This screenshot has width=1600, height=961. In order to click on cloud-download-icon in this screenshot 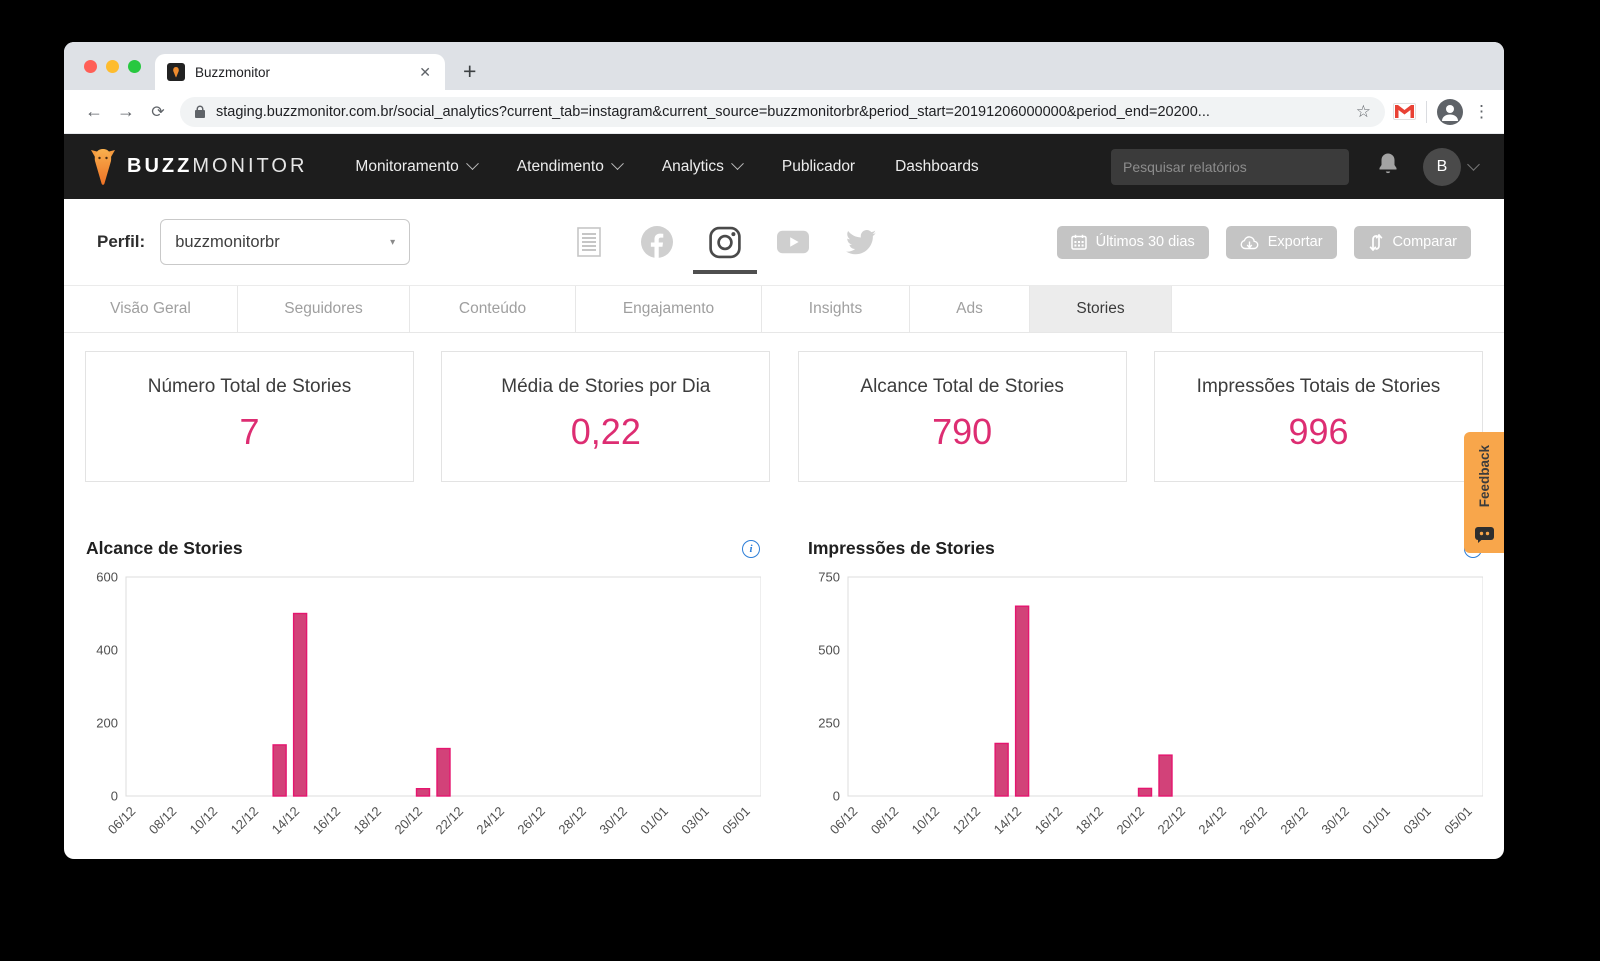, I will do `click(1249, 242)`.